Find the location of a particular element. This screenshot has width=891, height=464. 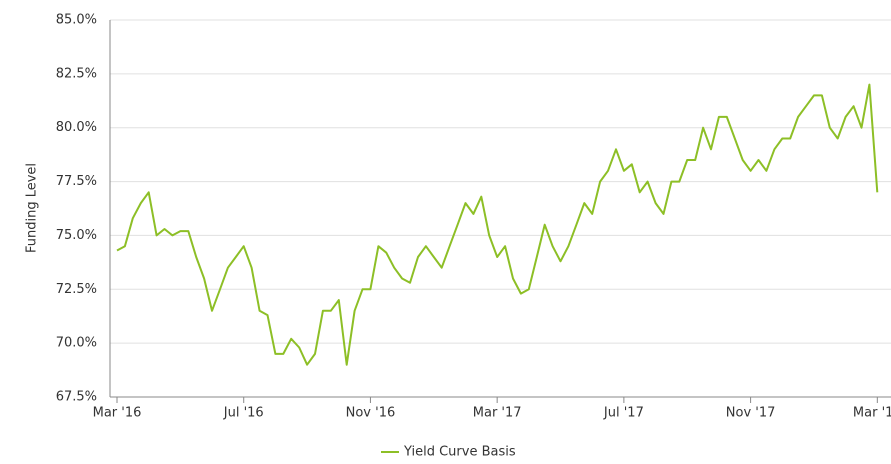

legend-label: Yield Curve Basis is located at coordinates (459, 452).